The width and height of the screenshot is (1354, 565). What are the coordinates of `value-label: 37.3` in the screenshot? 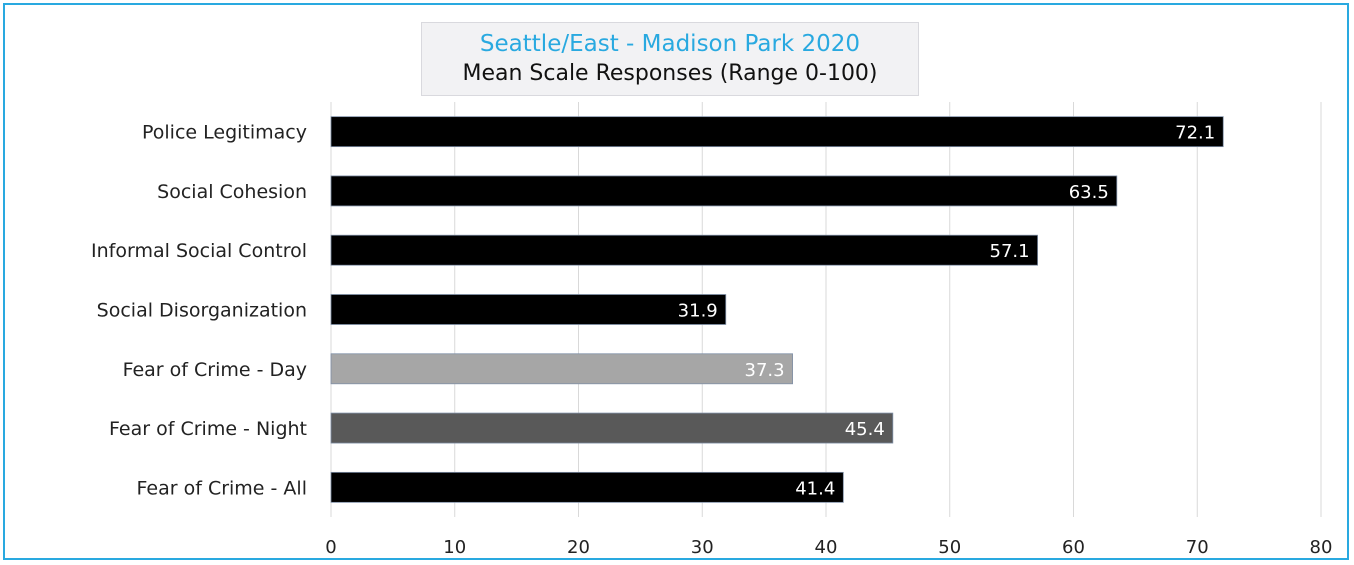 It's located at (765, 370).